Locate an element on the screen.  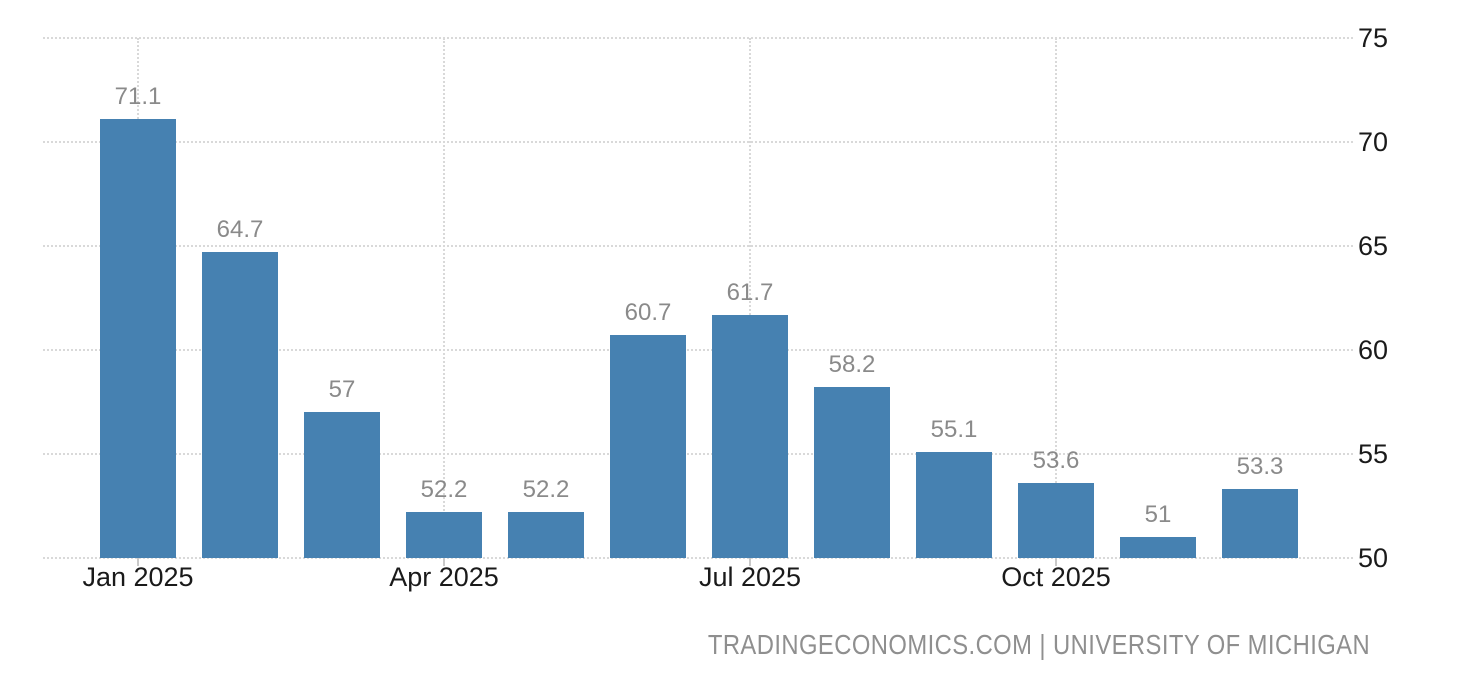
bar-value-label: 60.7 is located at coordinates (648, 313).